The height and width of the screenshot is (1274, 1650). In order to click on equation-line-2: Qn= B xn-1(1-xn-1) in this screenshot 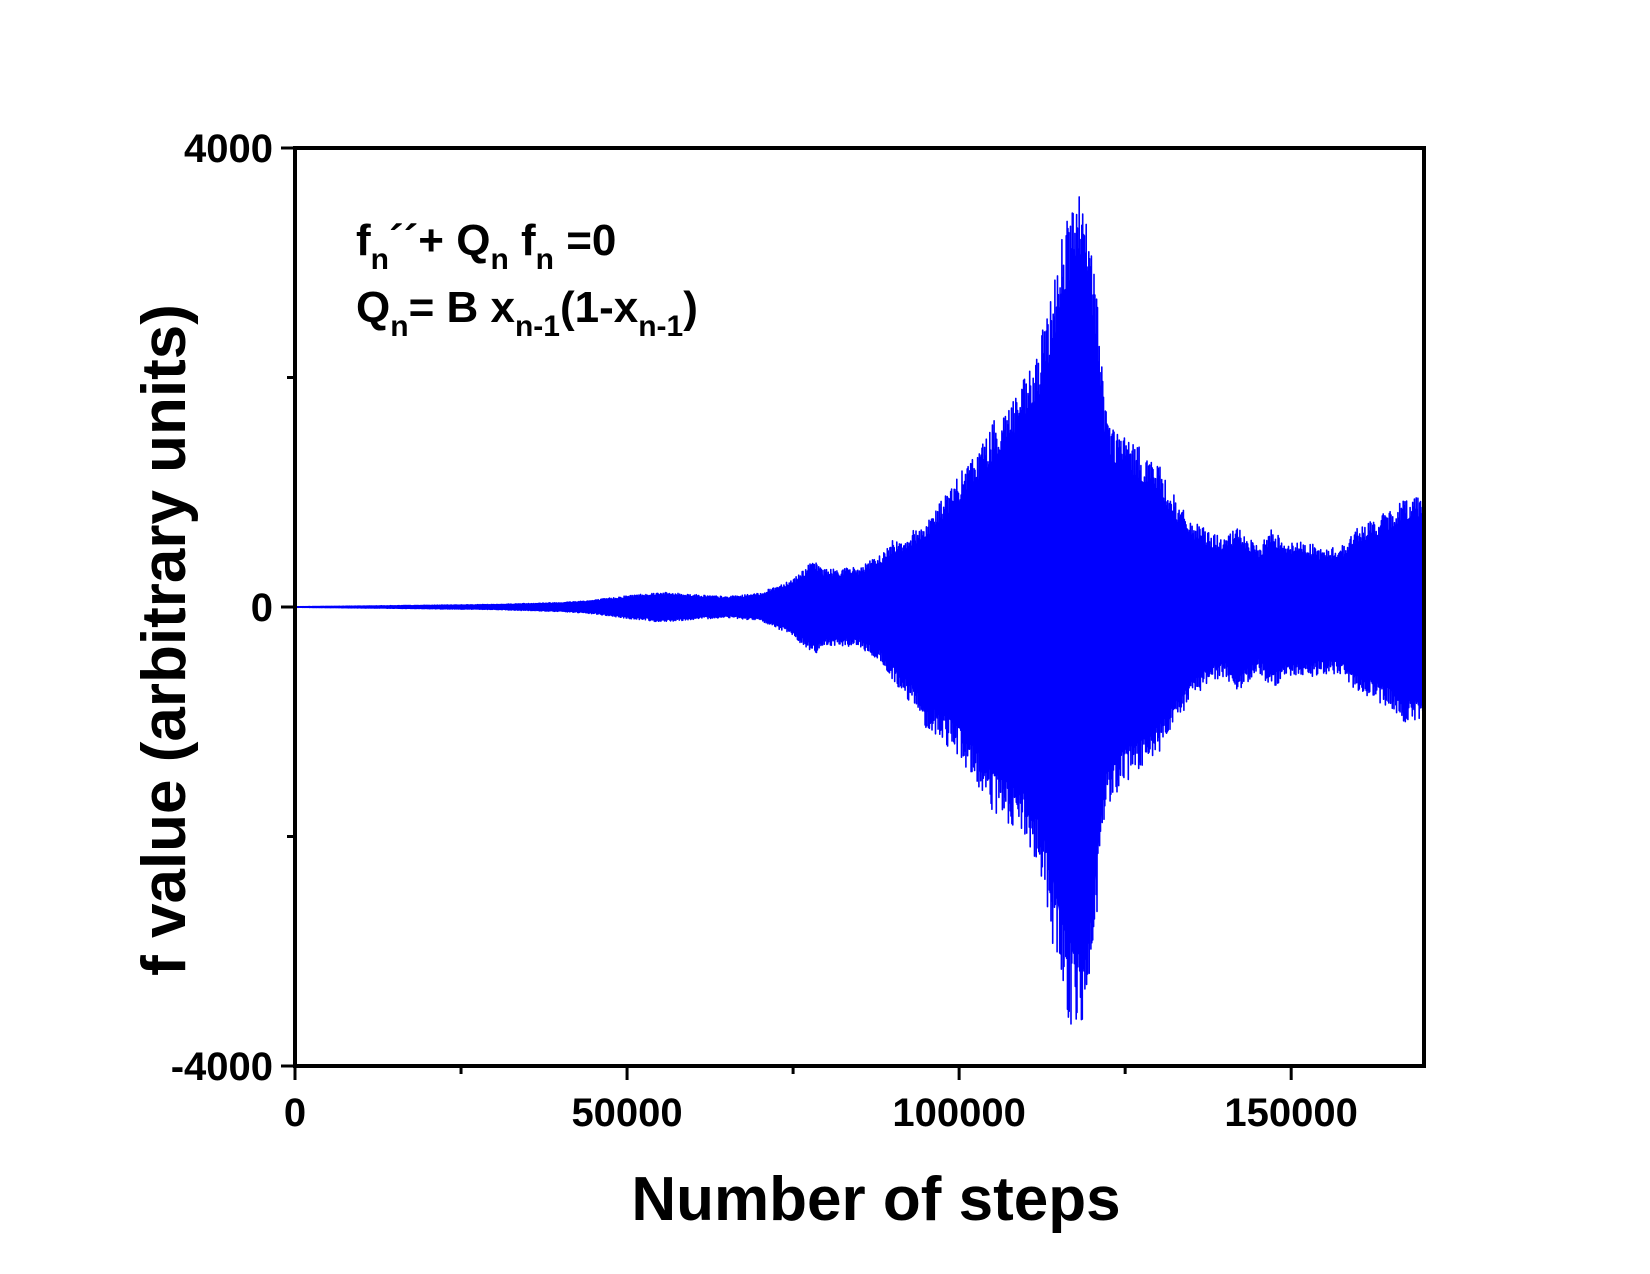, I will do `click(527, 313)`.